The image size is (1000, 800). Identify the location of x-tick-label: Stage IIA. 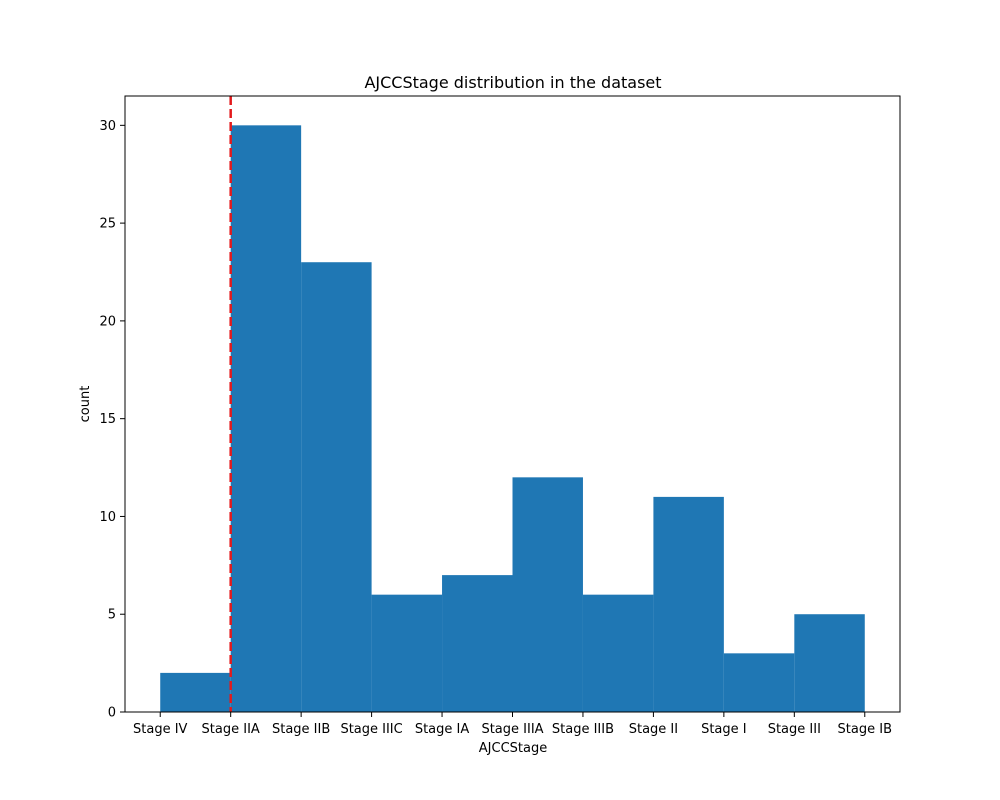
(231, 729).